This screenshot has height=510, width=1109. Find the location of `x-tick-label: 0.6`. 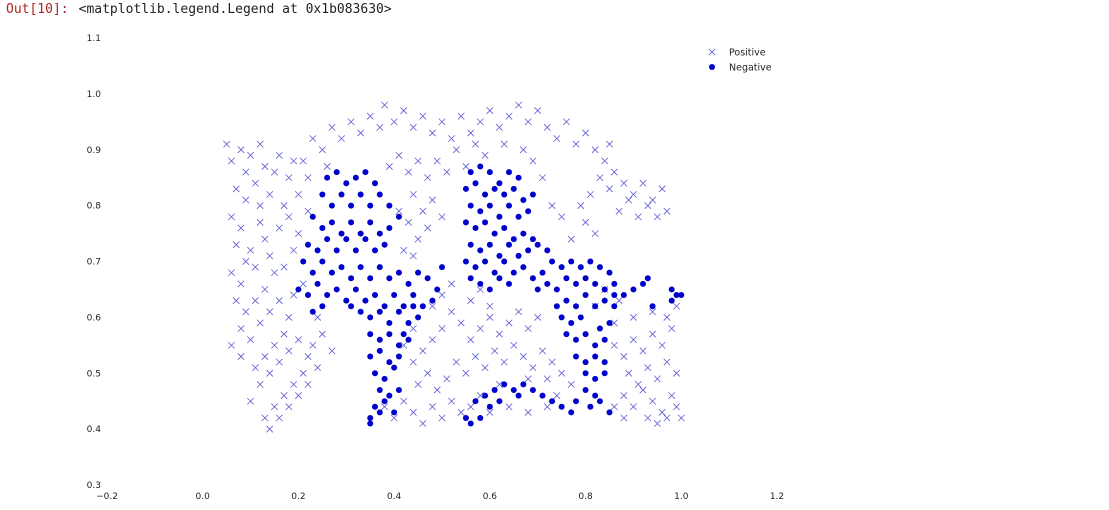

x-tick-label: 0.6 is located at coordinates (490, 497).